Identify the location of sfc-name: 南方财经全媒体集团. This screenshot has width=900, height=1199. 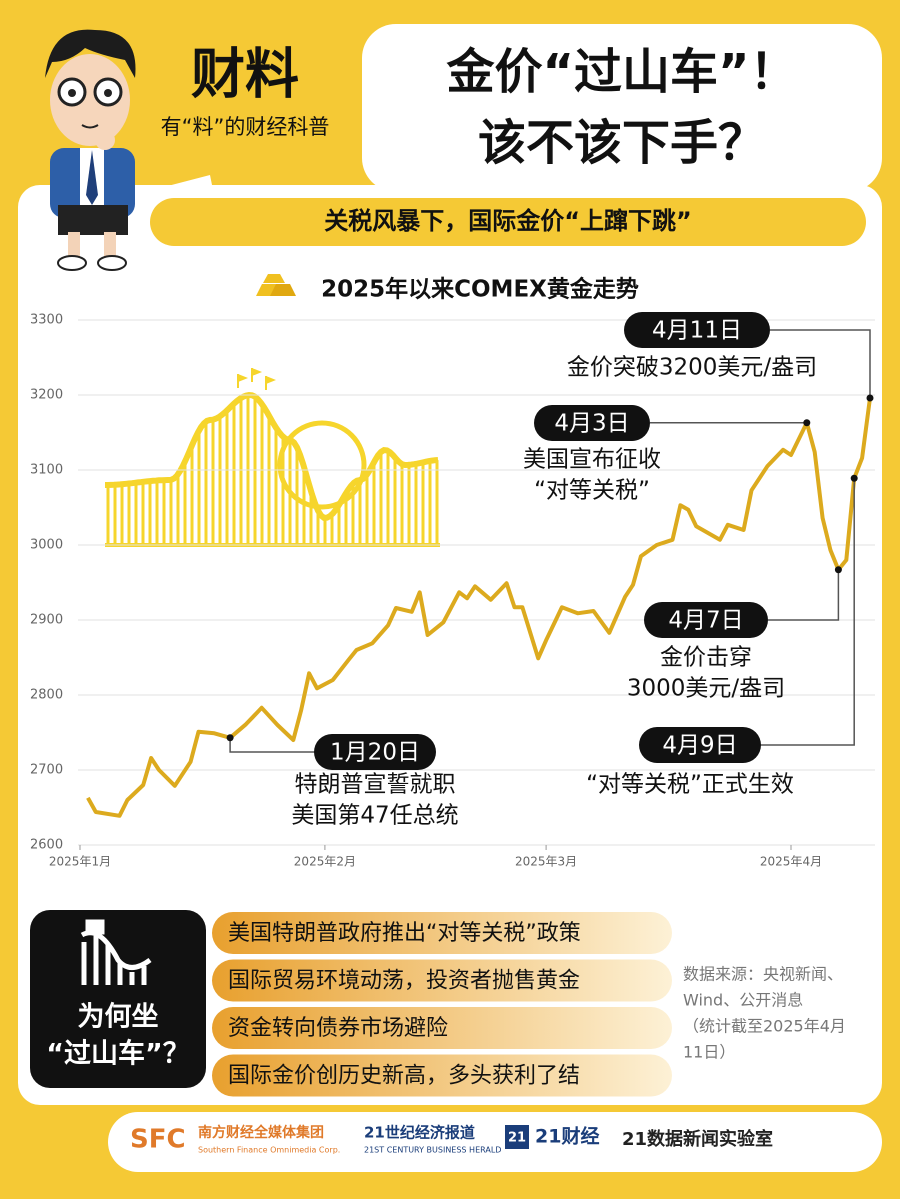
(261, 1132).